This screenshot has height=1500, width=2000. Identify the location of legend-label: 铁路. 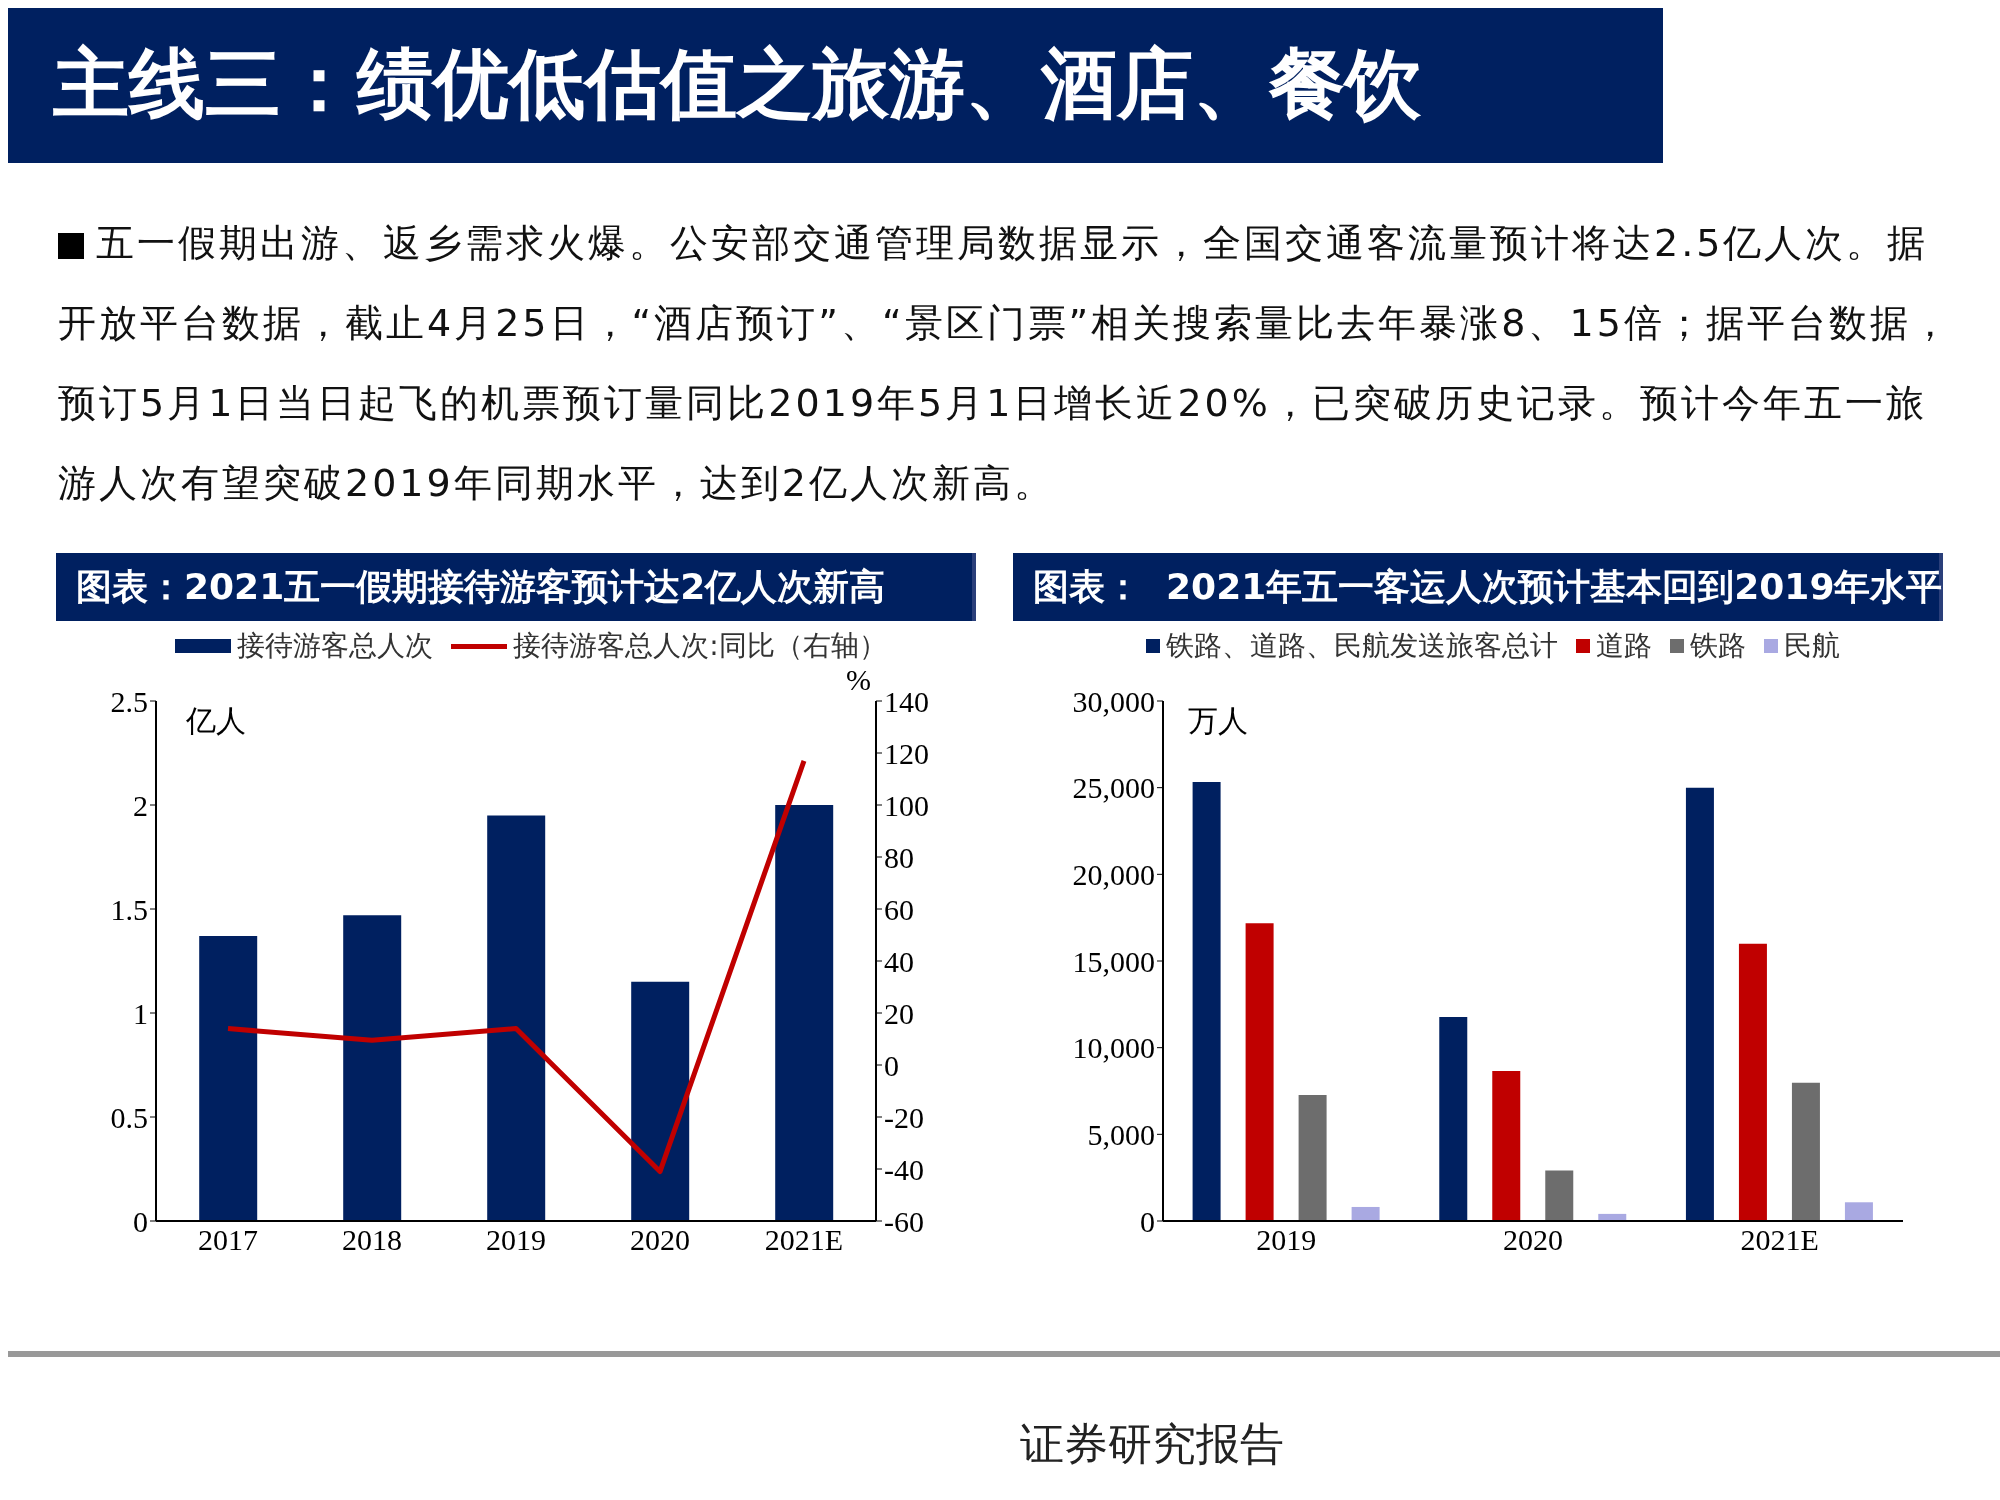
(1717, 646).